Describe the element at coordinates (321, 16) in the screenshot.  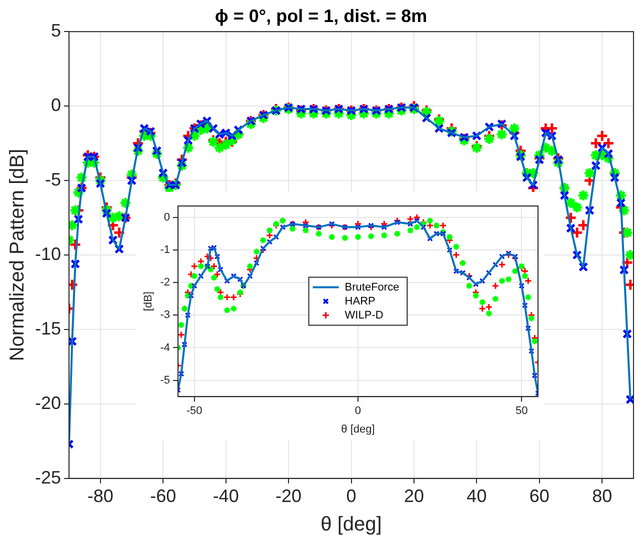
I see `chart-title: ϕ = 0°, pol = 1, dist. = 8m` at that location.